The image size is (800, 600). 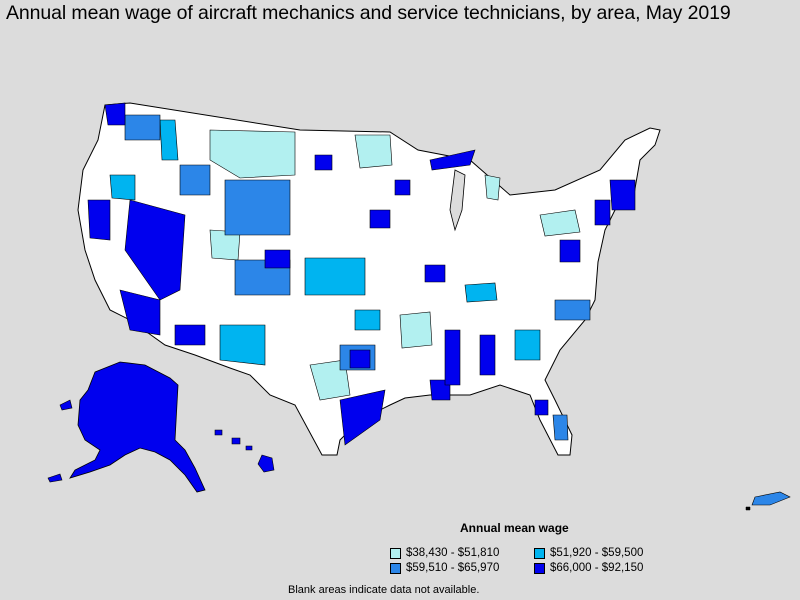 What do you see at coordinates (416, 330) in the screenshot?
I see `region-arkansas` at bounding box center [416, 330].